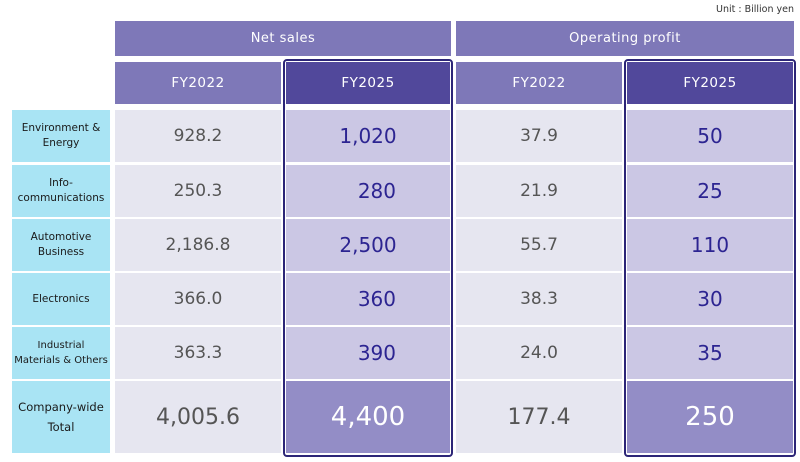 The width and height of the screenshot is (800, 462). What do you see at coordinates (710, 353) in the screenshot?
I see `operating-profit-fy2025-value: 35` at bounding box center [710, 353].